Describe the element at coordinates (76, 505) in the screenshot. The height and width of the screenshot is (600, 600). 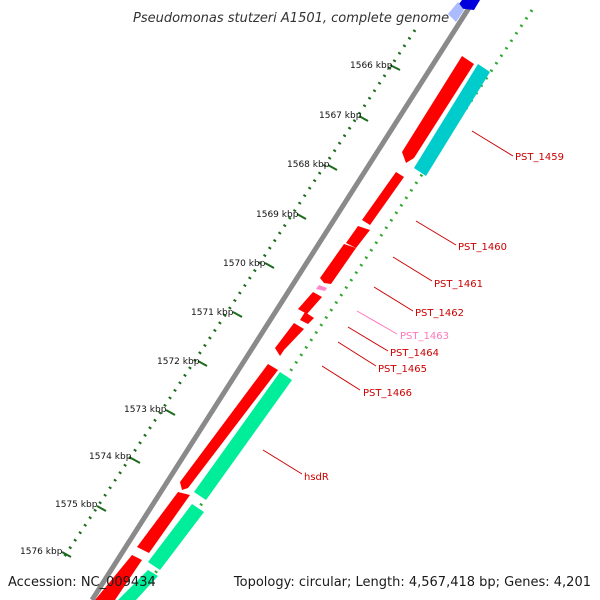
I see `tick-label: 1575 kbp` at that location.